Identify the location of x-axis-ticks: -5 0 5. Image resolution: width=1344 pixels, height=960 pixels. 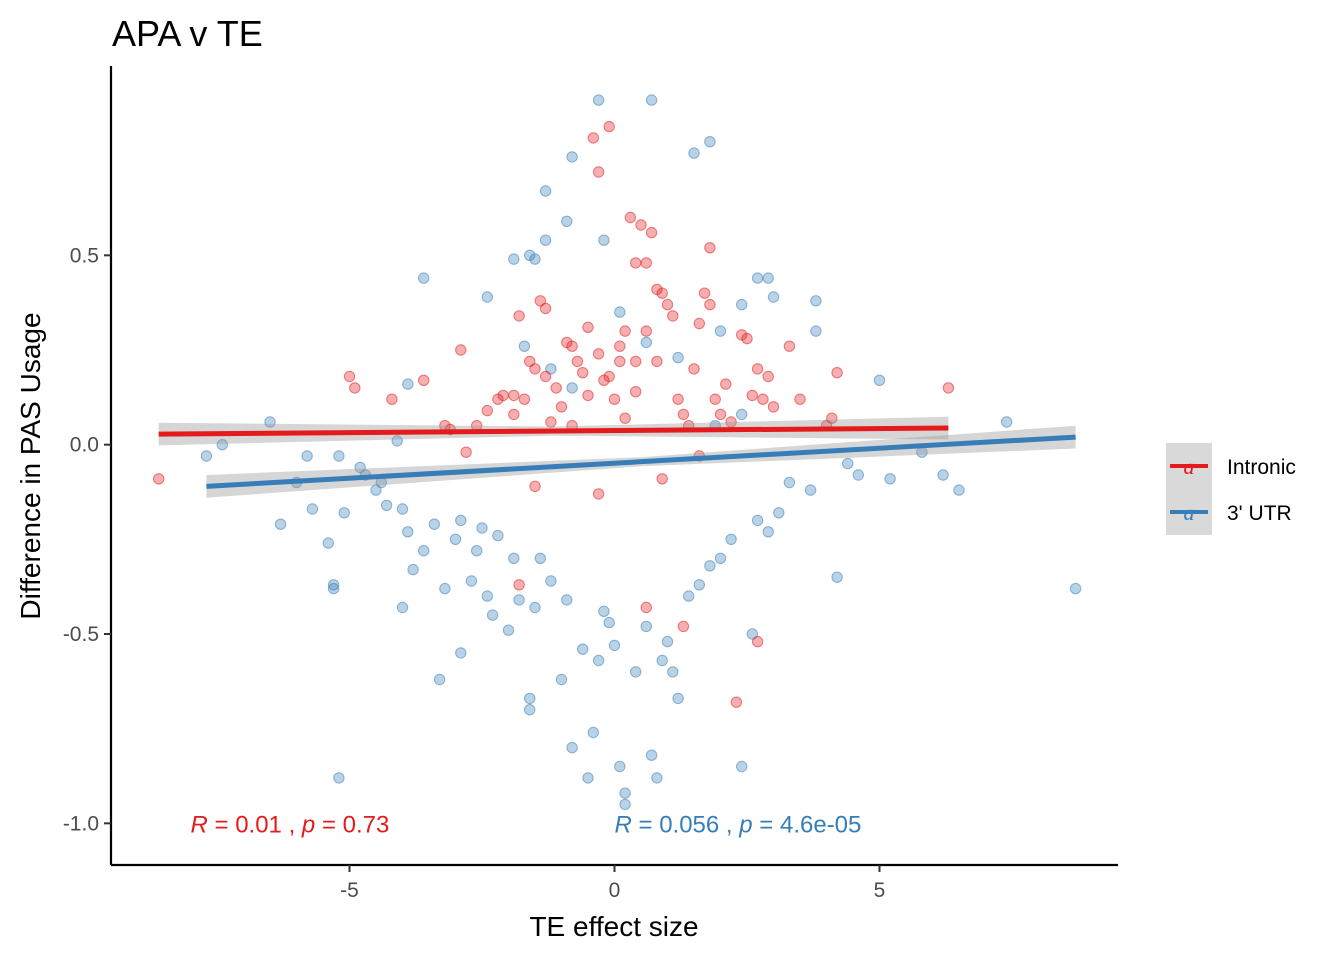
(612, 883).